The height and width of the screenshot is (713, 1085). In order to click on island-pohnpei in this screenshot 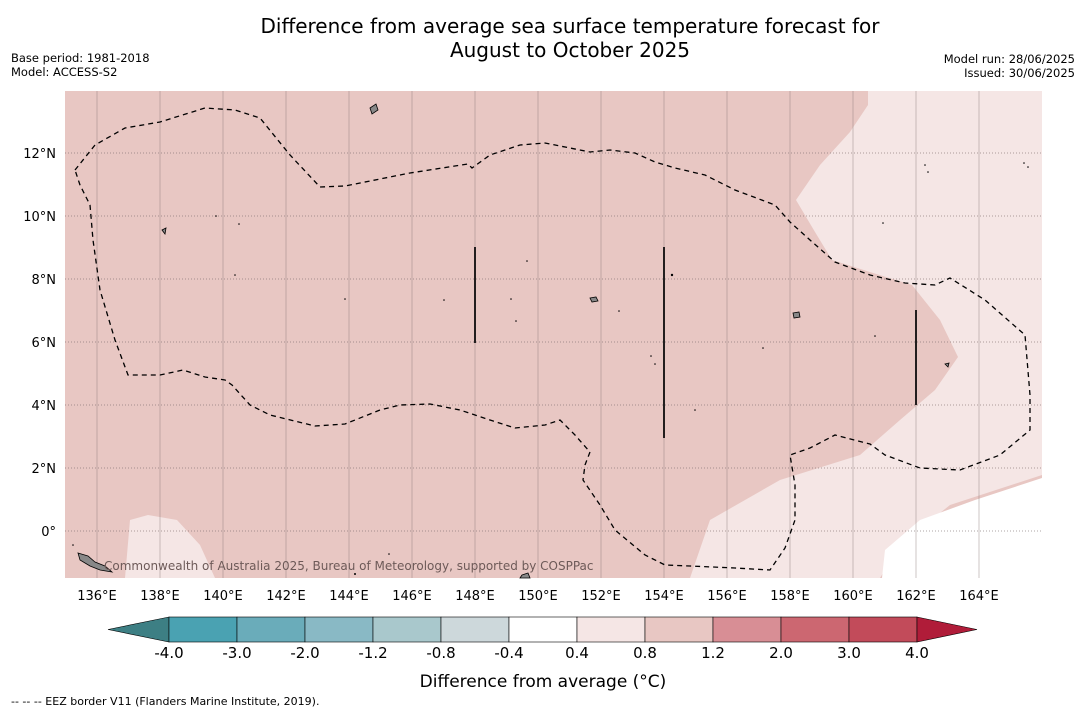, I will do `click(796, 315)`.